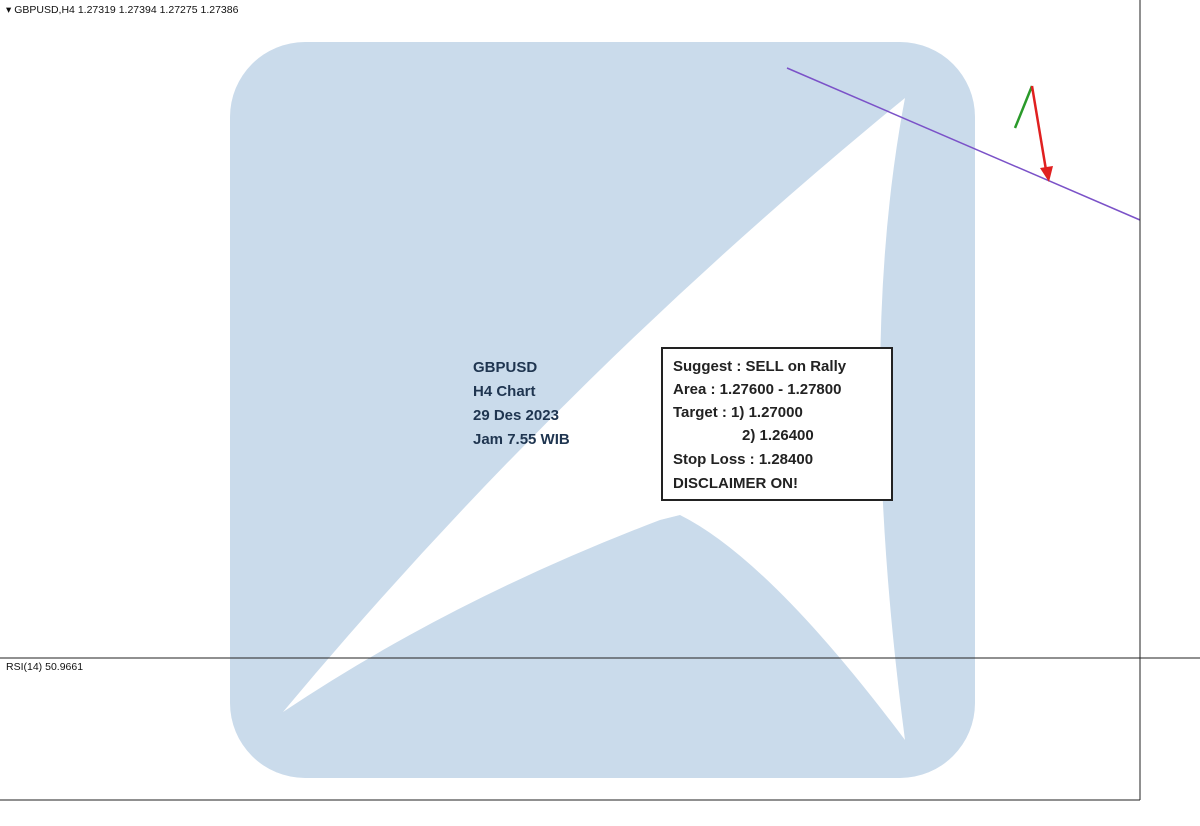 This screenshot has width=1200, height=826. Describe the element at coordinates (1046, 174) in the screenshot. I see `red-arrowhead` at that location.